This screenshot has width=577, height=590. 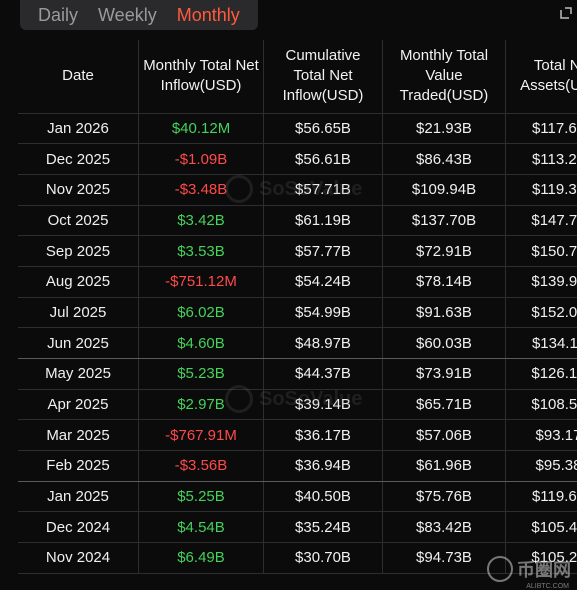 I want to click on cumulative-inflow-cell: $57.77B, so click(x=323, y=251).